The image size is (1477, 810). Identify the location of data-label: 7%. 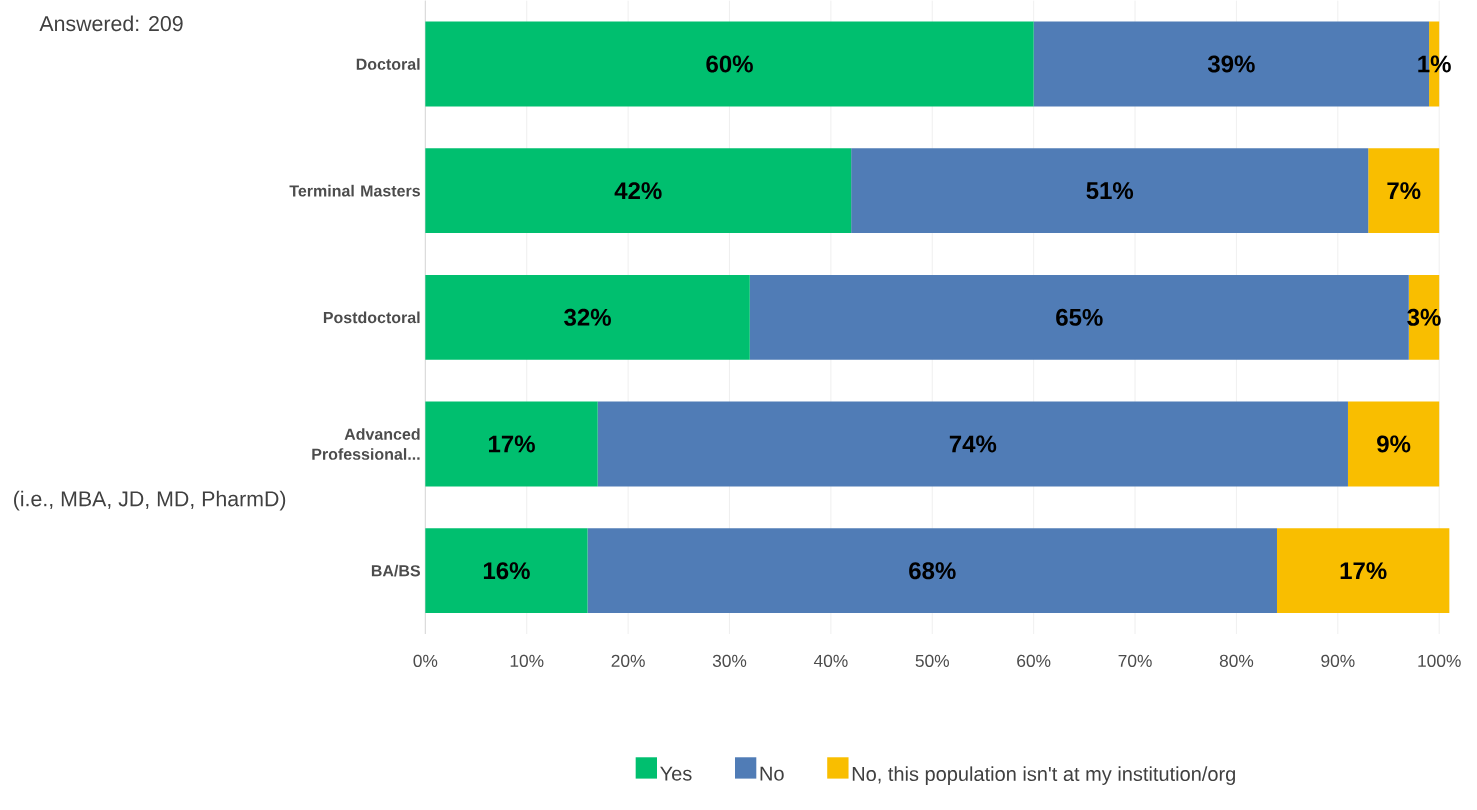
(1404, 191).